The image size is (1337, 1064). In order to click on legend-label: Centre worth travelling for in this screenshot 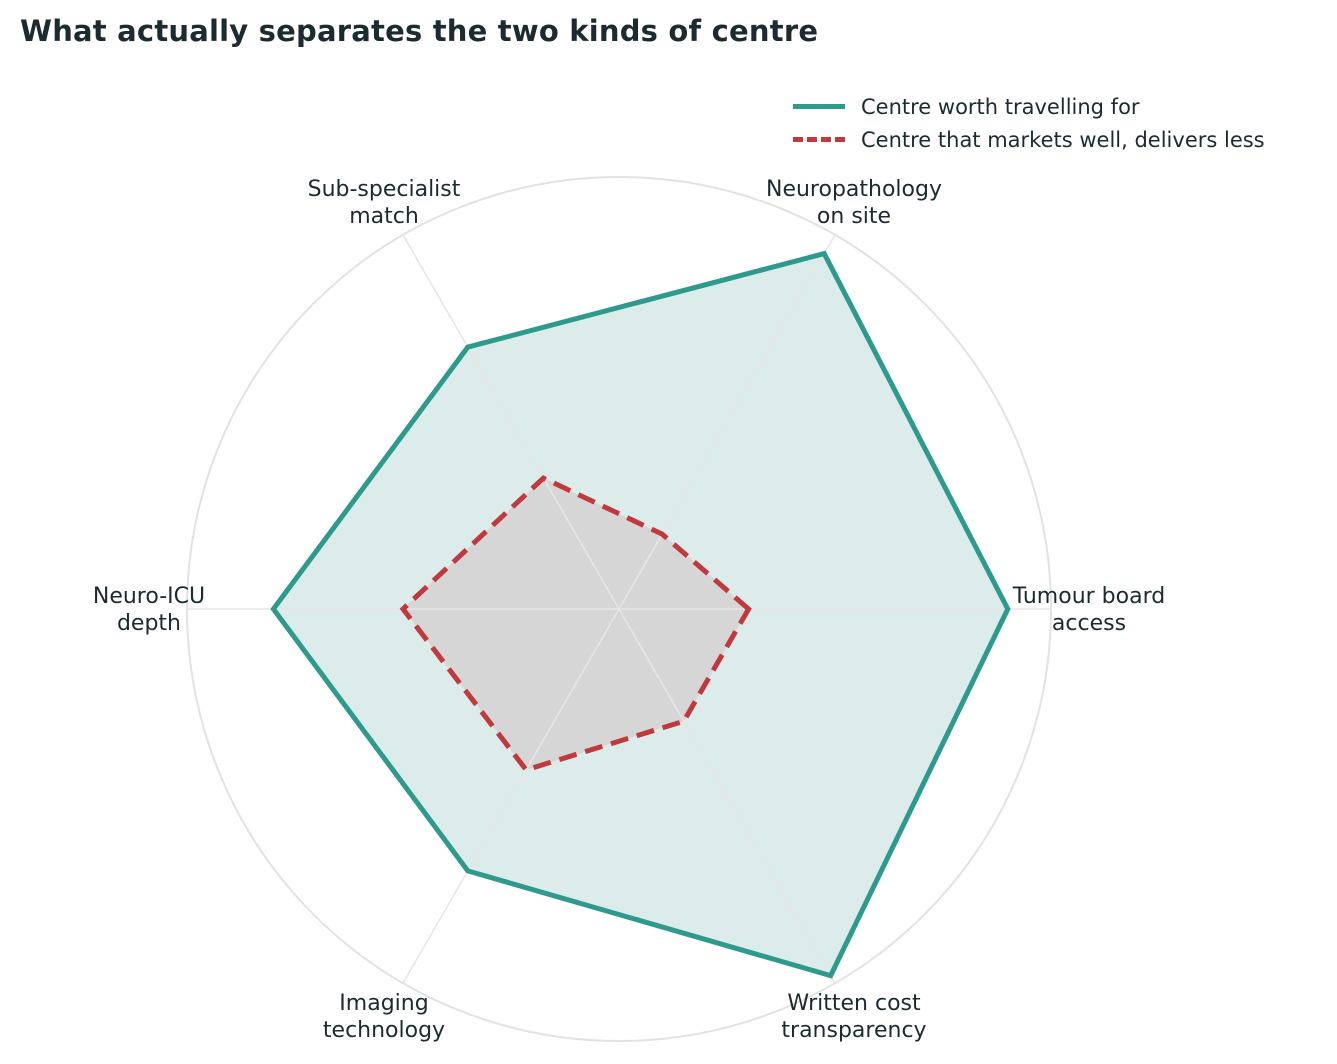, I will do `click(1000, 106)`.